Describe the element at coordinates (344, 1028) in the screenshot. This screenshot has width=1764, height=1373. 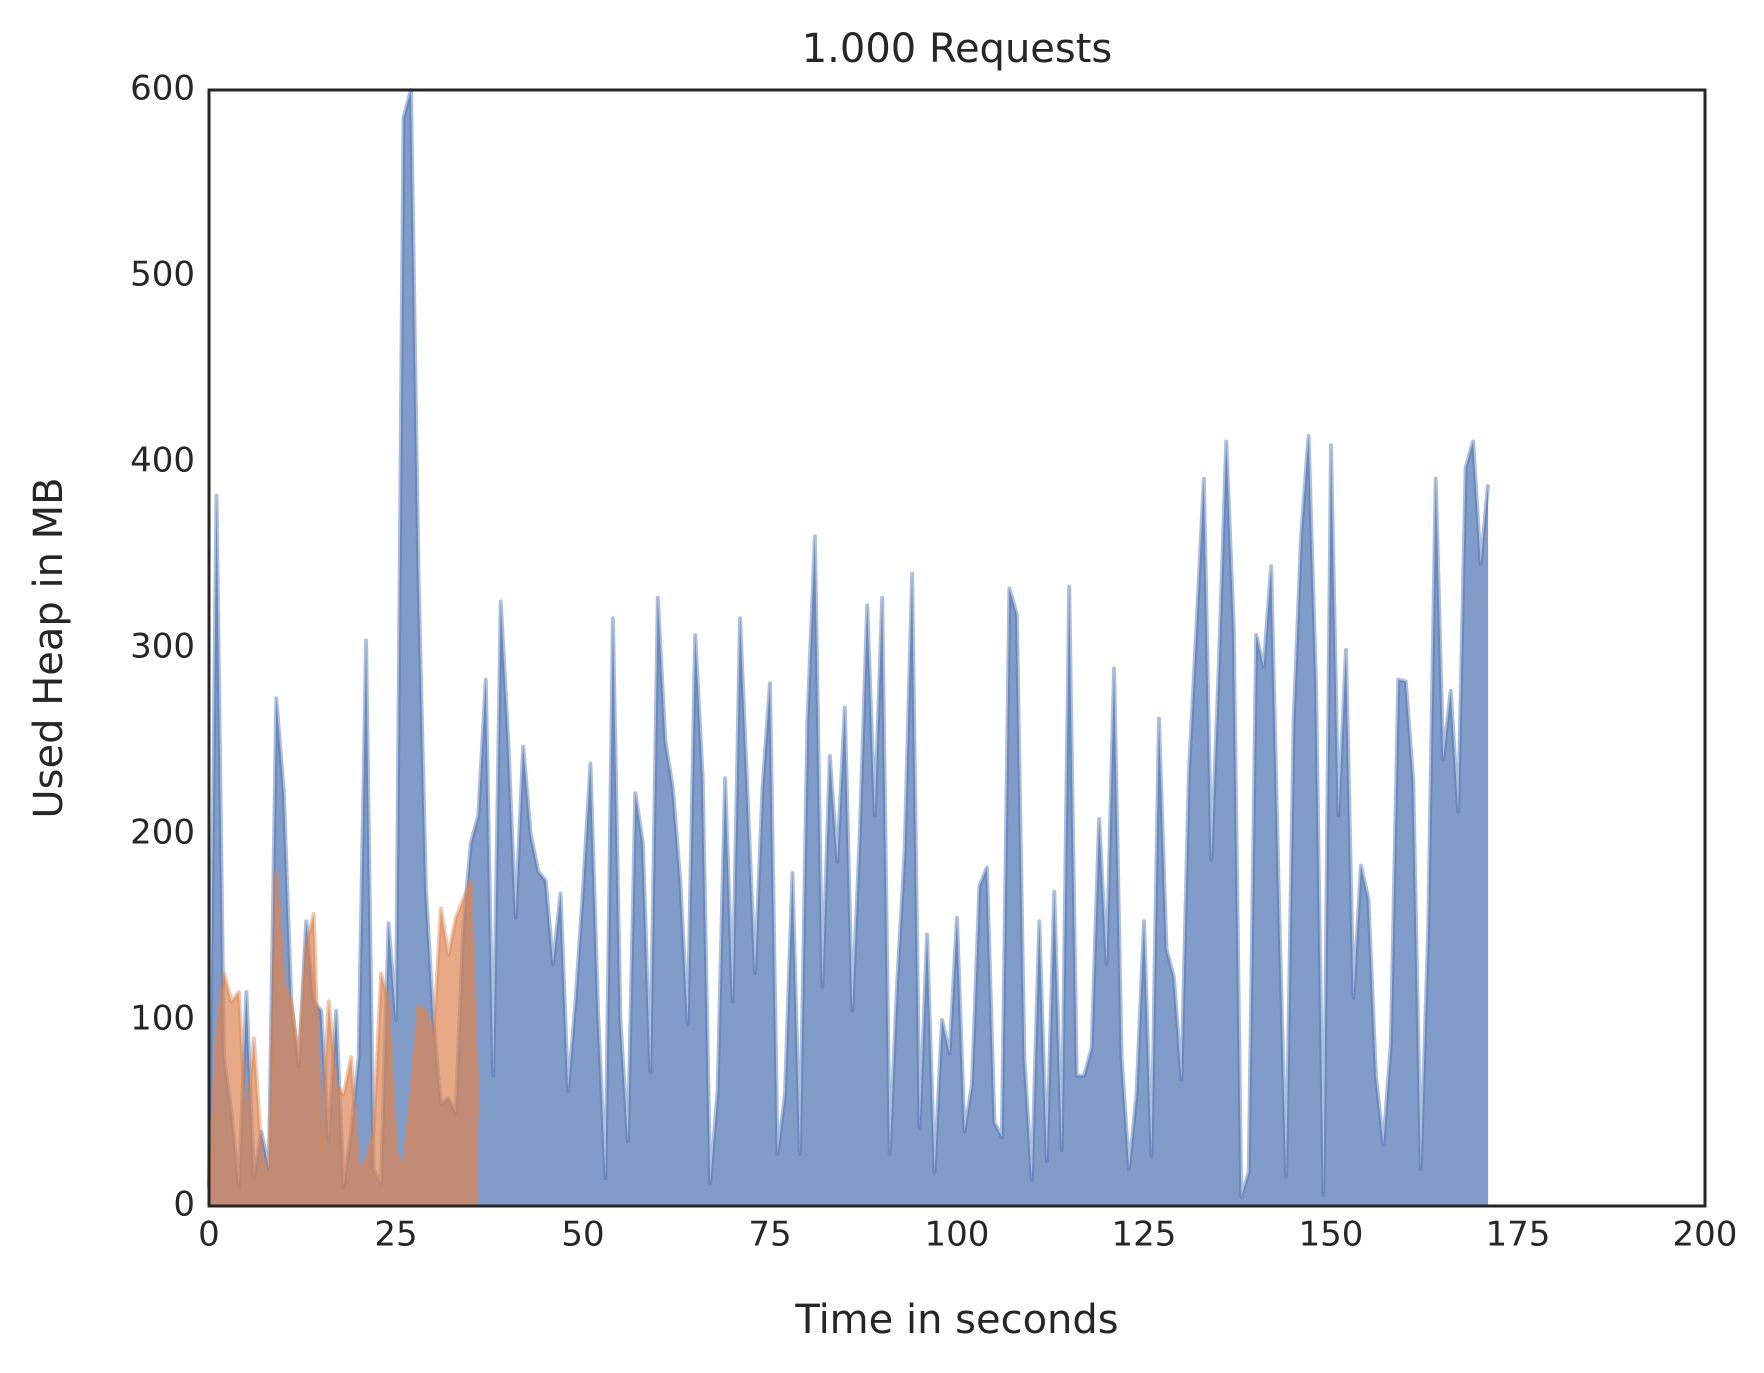
I see `line` at that location.